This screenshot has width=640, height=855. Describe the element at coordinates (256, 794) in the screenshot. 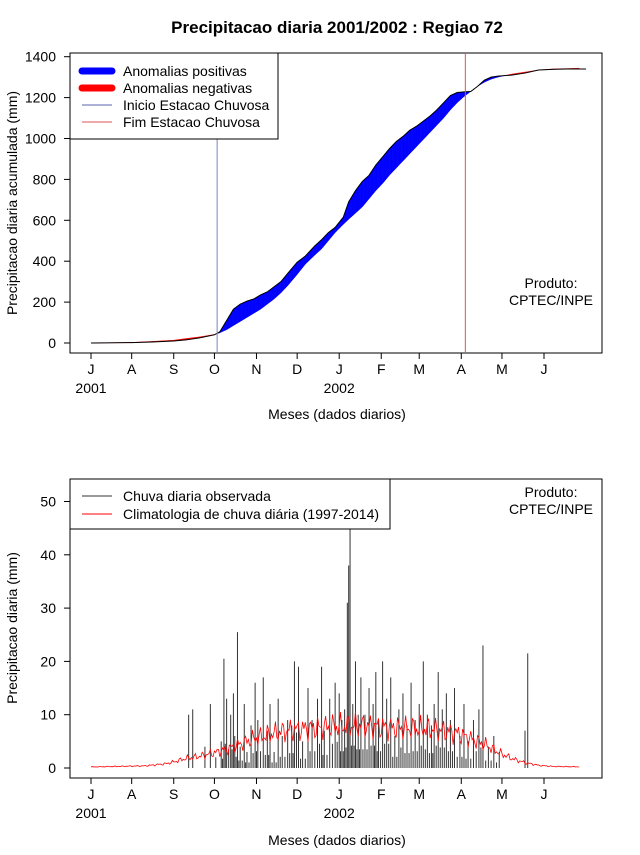

I see `x-tick-label: N` at that location.